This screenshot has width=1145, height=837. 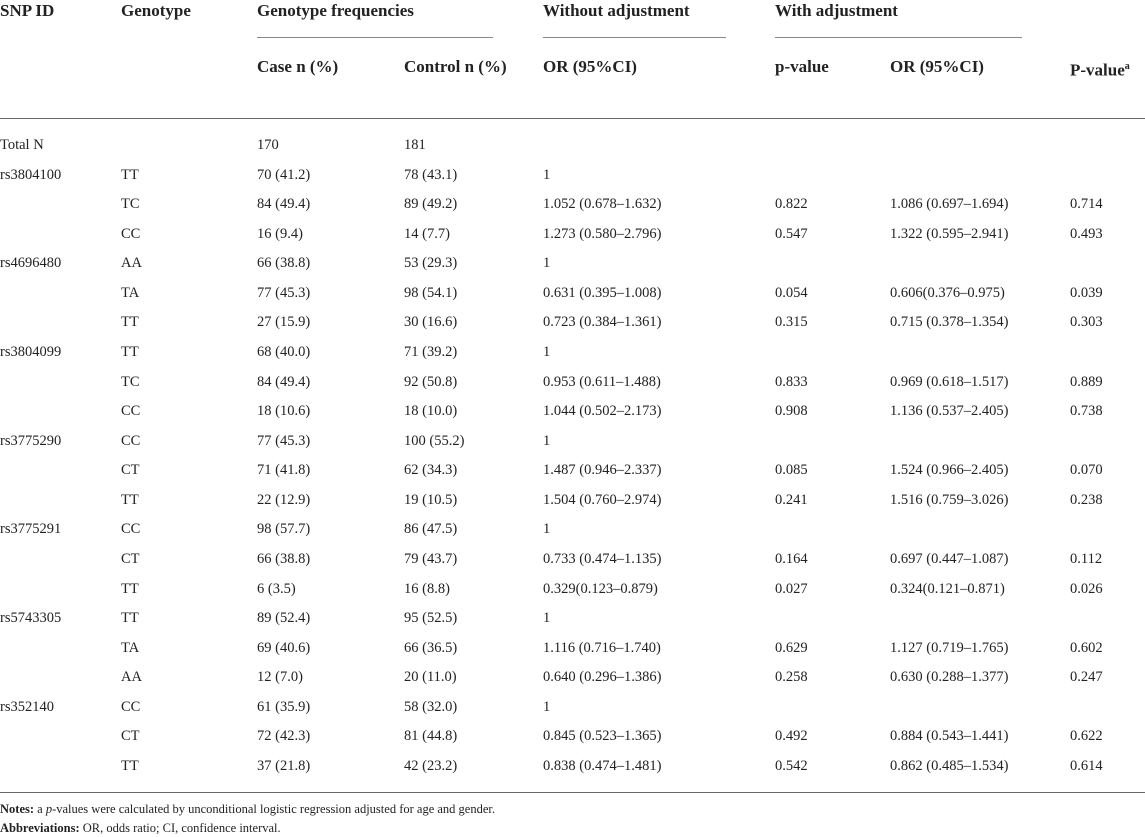 I want to click on abbreviations-text: OR, odds ratio; CI, confidence interval., so click(x=181, y=828).